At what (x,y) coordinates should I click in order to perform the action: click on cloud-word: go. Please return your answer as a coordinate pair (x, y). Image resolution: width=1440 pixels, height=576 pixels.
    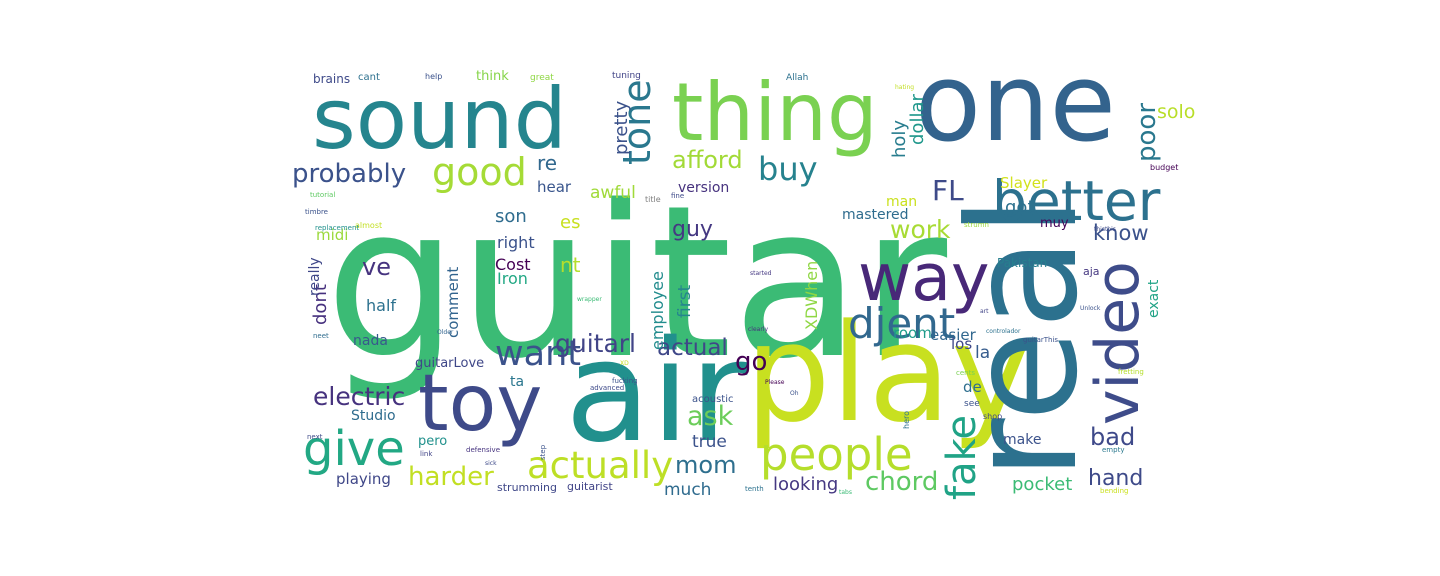
    Looking at the image, I should click on (751, 362).